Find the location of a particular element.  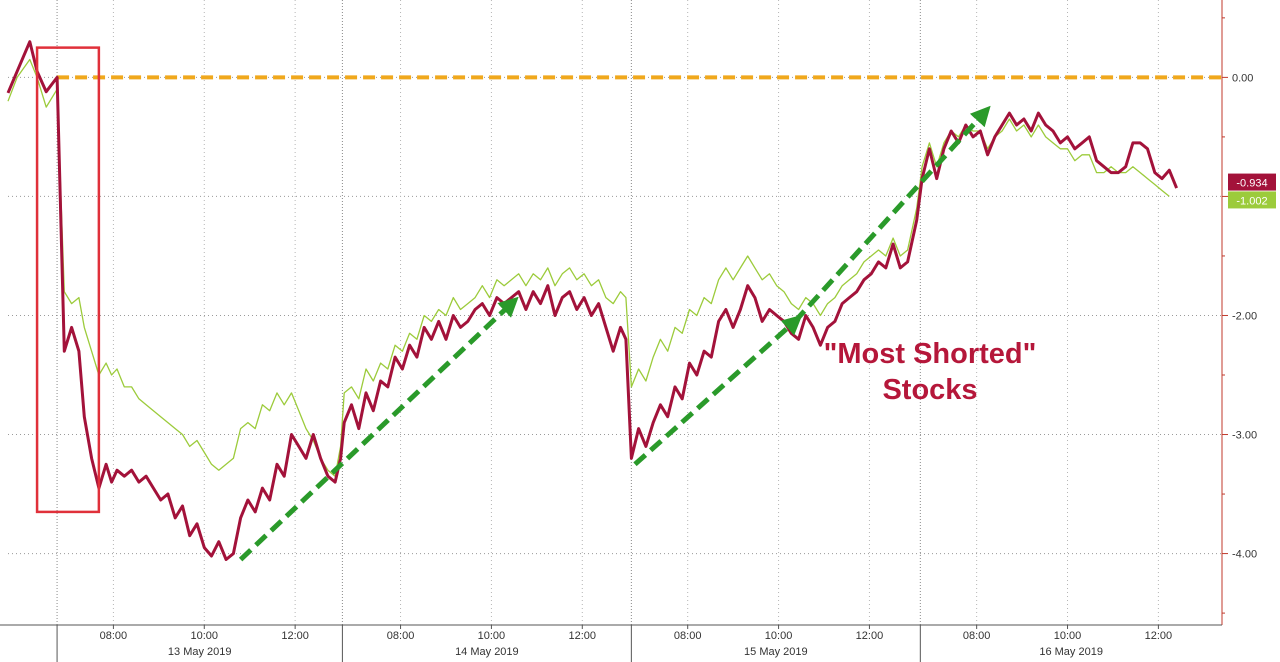

highlight-box-layer is located at coordinates (68, 280).